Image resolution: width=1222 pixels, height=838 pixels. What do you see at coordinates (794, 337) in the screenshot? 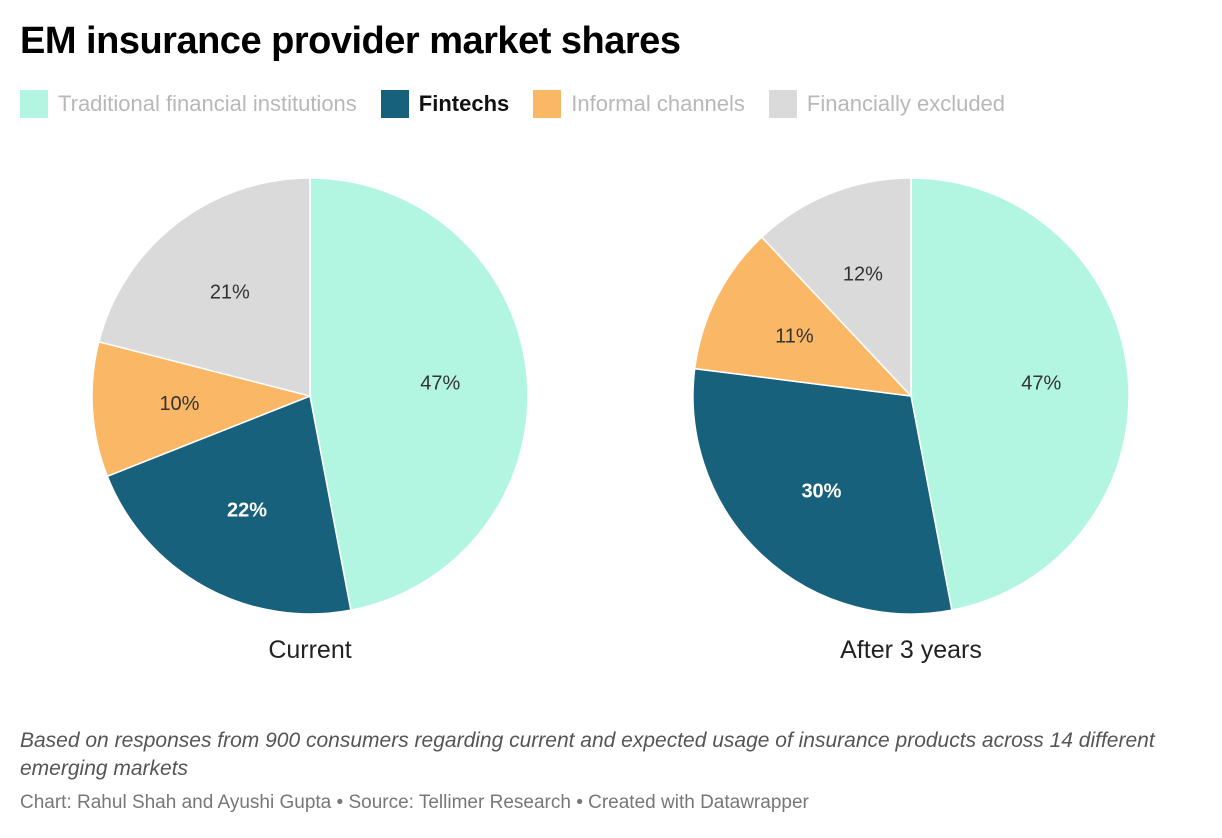
I see `slice-label-informal: 11%` at bounding box center [794, 337].